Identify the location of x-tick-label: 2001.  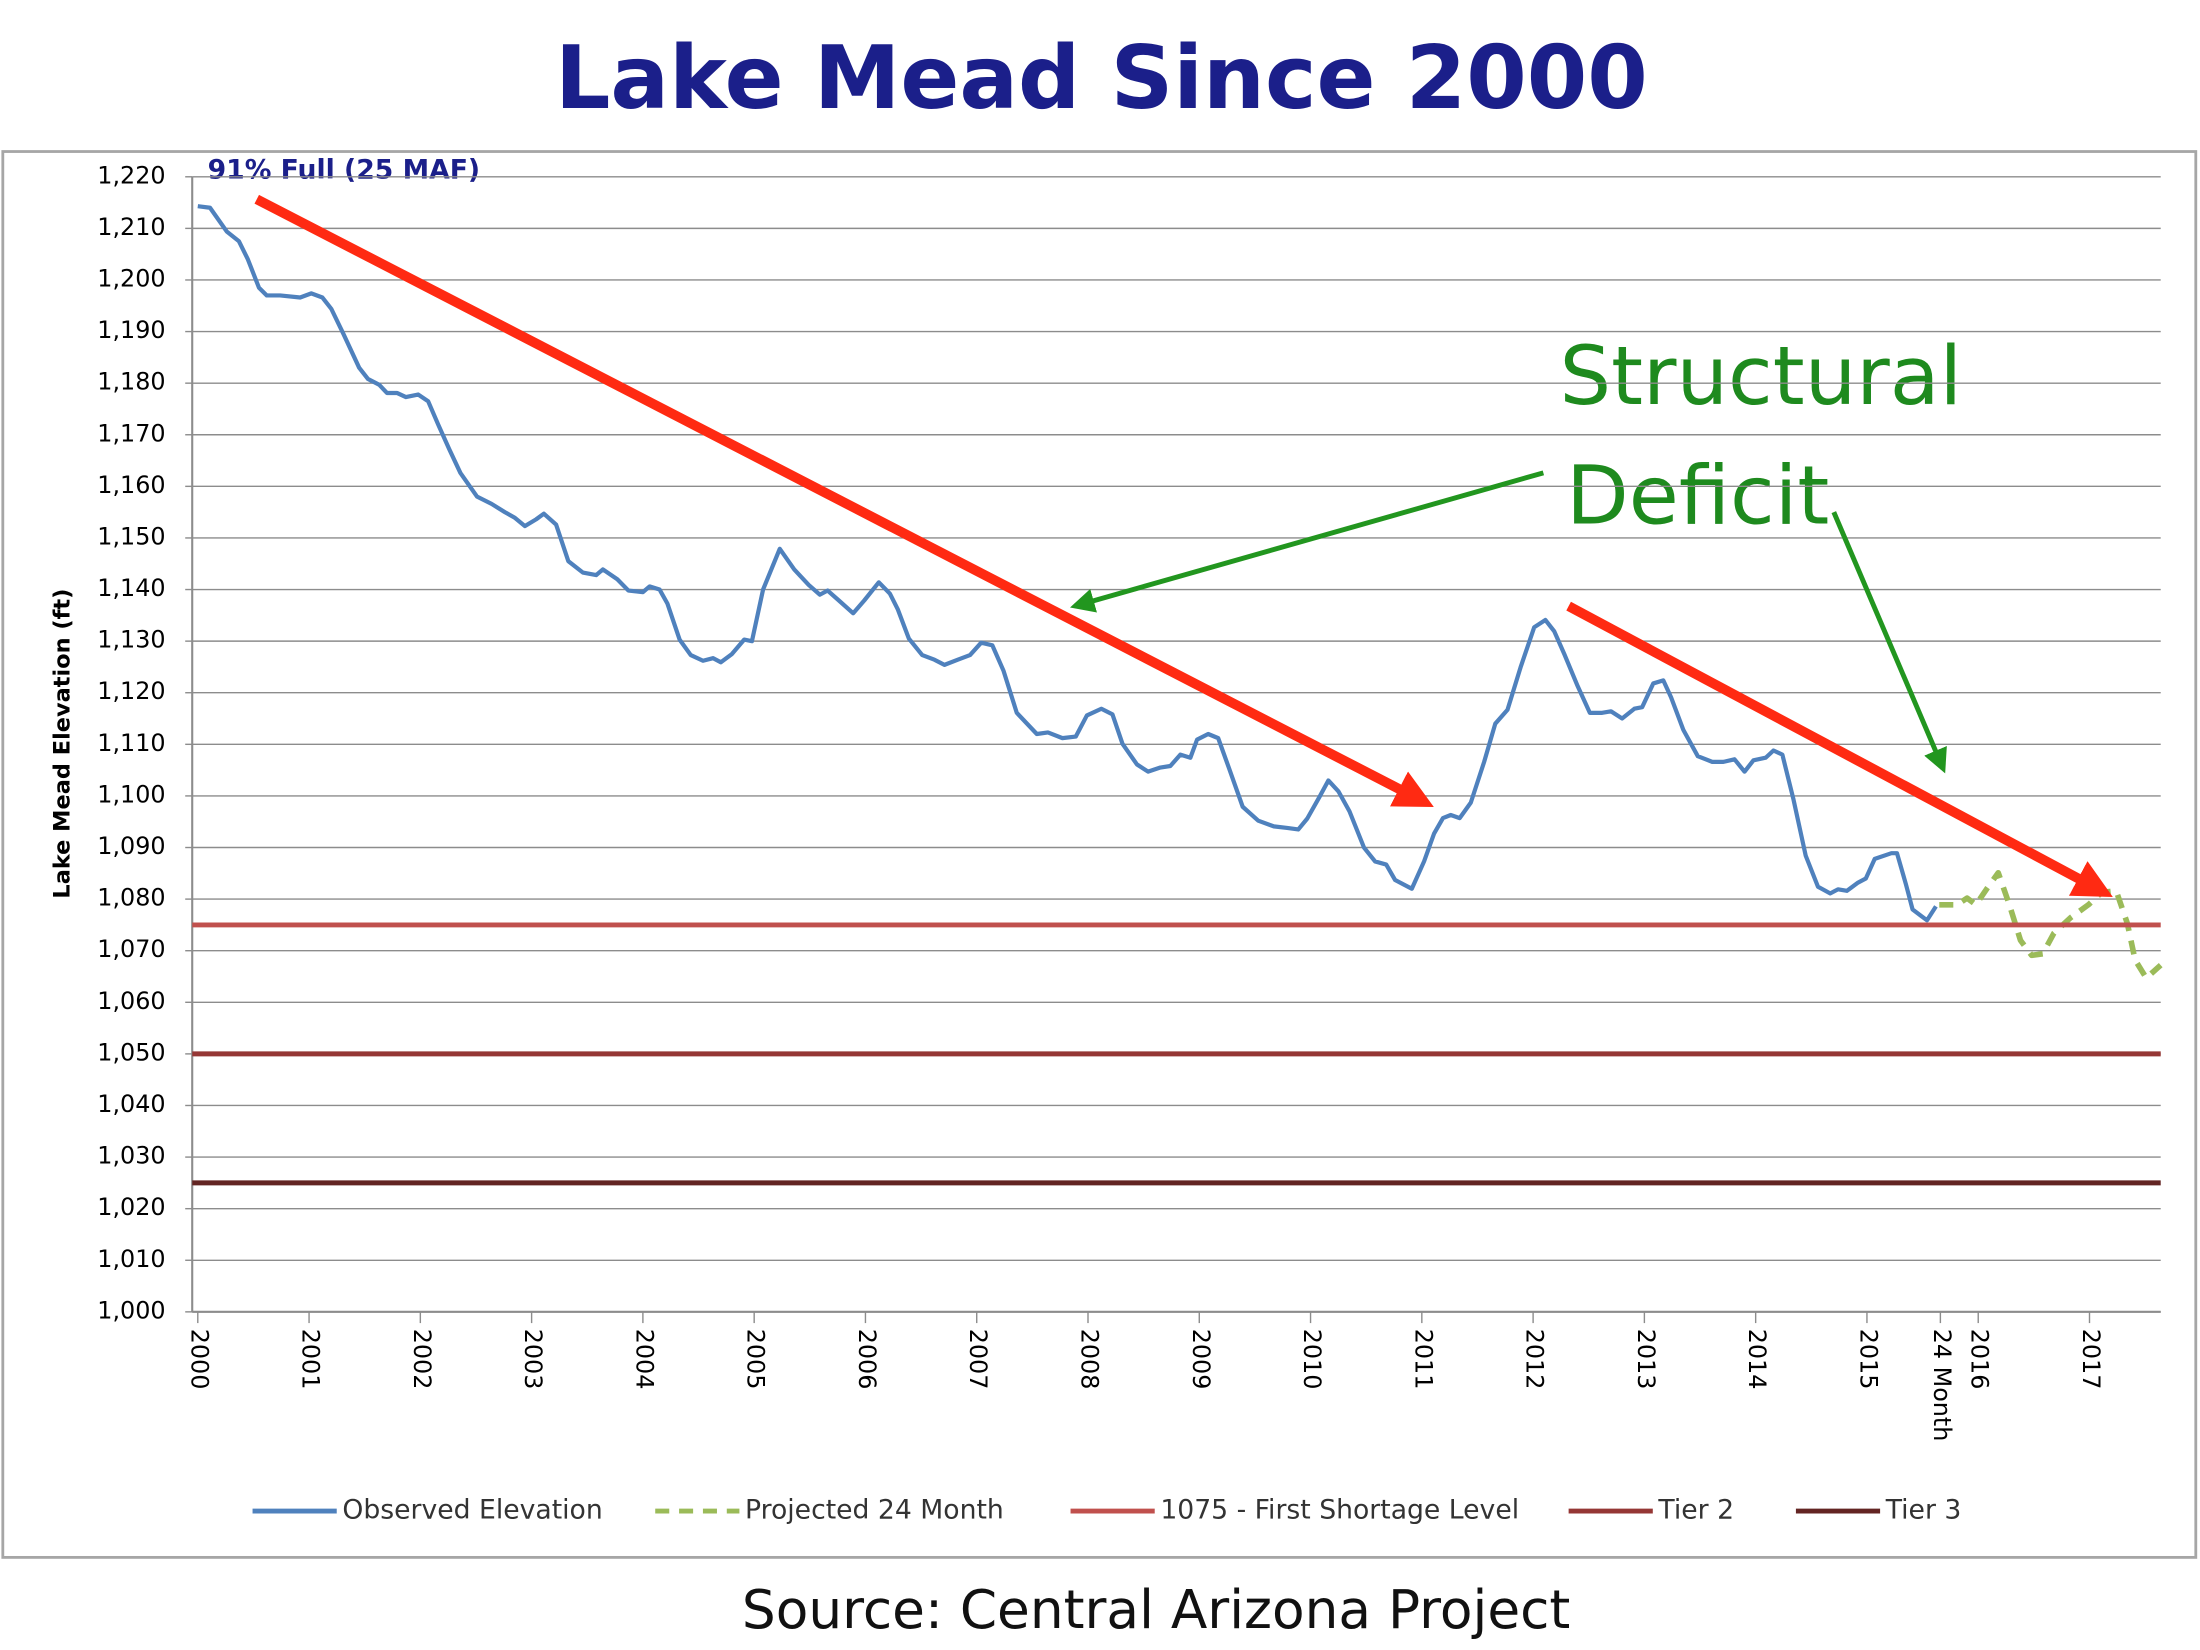
(311, 1359).